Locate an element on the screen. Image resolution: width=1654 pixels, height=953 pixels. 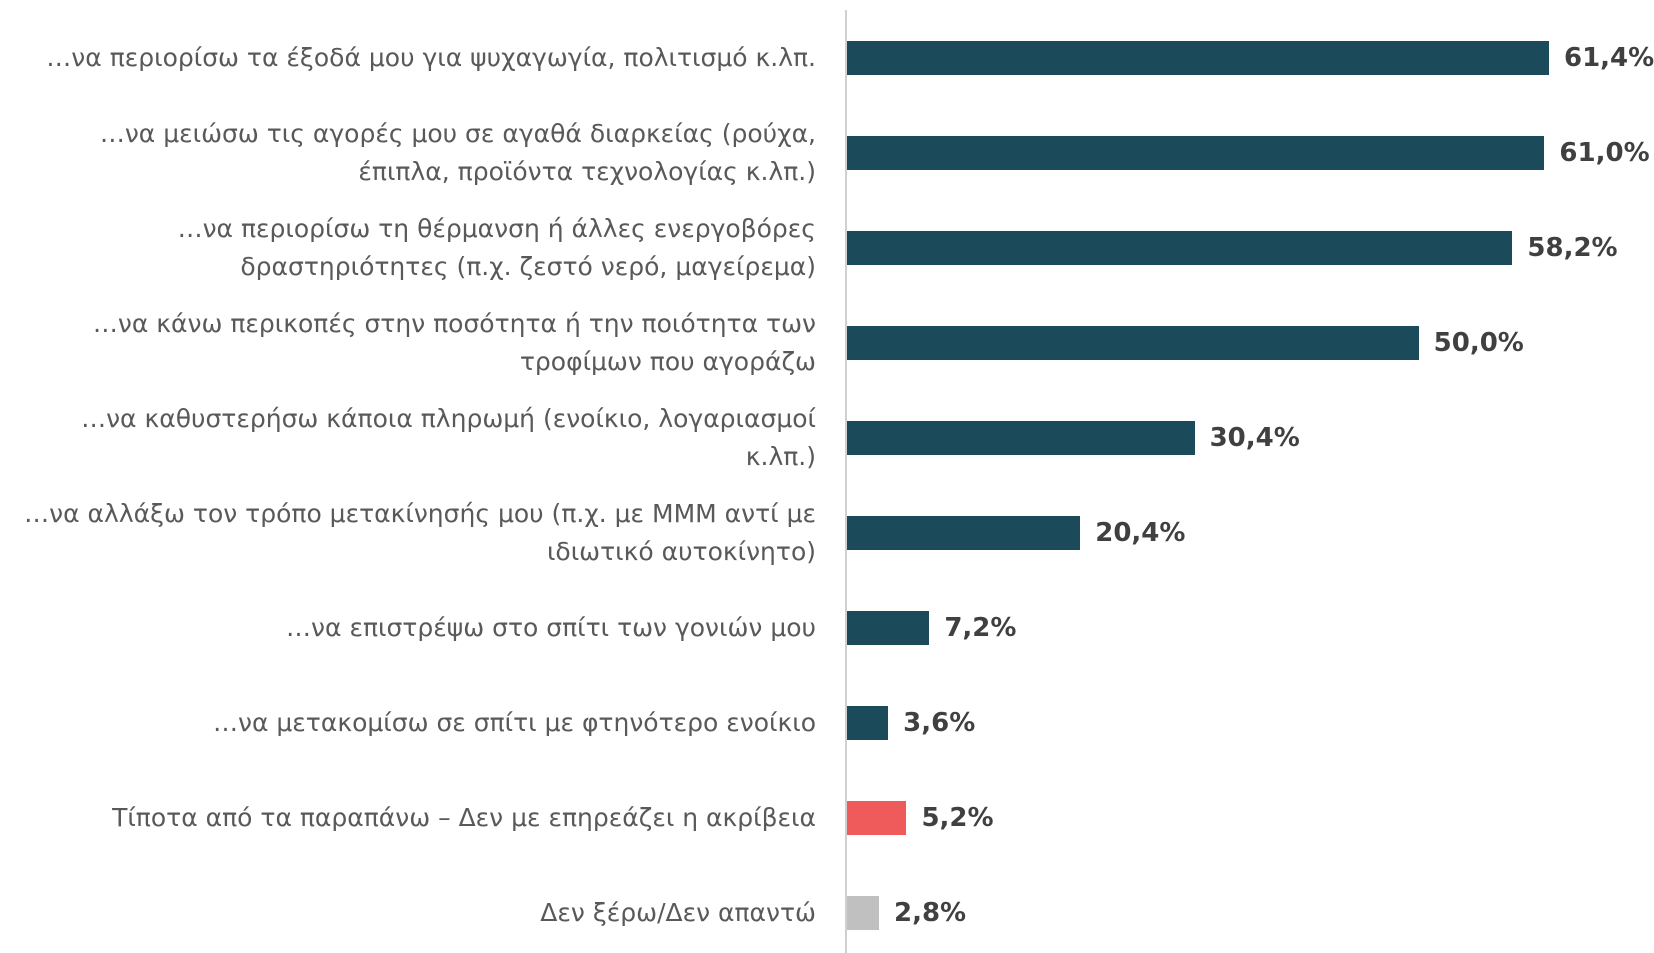
value-label: 61,4% is located at coordinates (1609, 58).